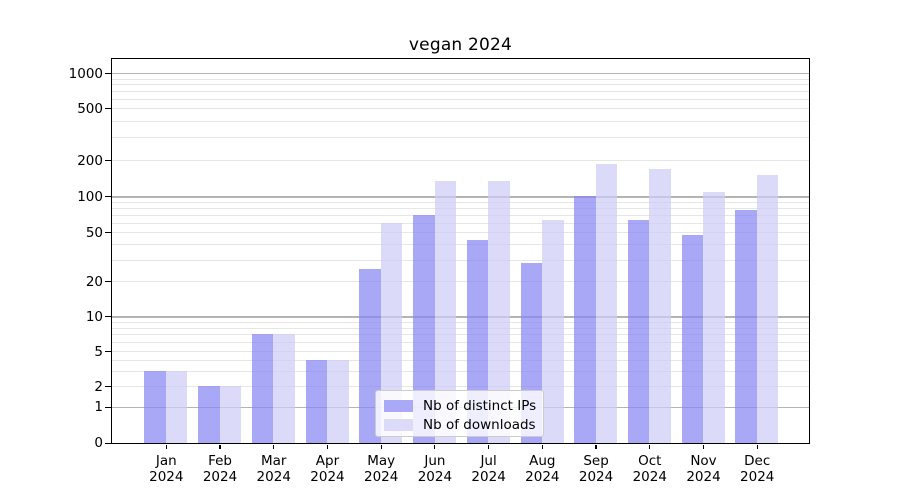 This screenshot has height=500, width=900. What do you see at coordinates (542, 446) in the screenshot?
I see `x-tick-aug` at bounding box center [542, 446].